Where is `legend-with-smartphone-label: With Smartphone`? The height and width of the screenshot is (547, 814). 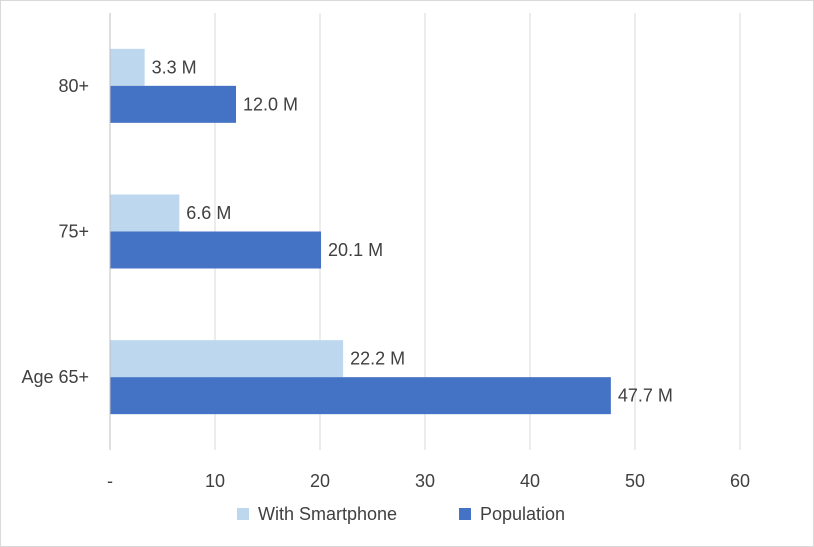
legend-with-smartphone-label: With Smartphone is located at coordinates (327, 514).